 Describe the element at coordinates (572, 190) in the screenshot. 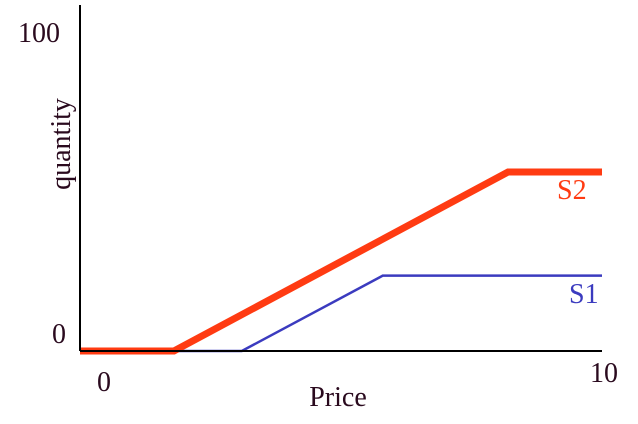

I see `series-label-s2: S2` at that location.